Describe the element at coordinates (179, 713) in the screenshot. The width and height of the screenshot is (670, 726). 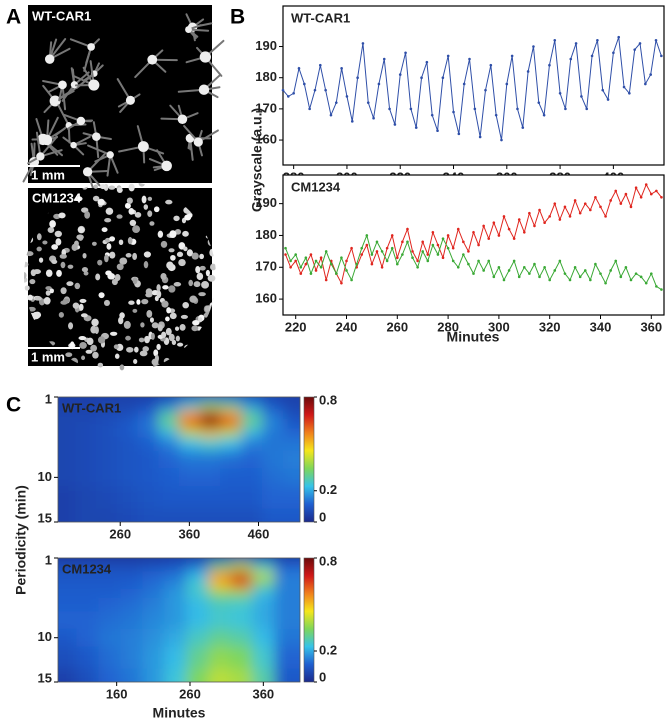
I see `x-axis-label: Minutes` at that location.